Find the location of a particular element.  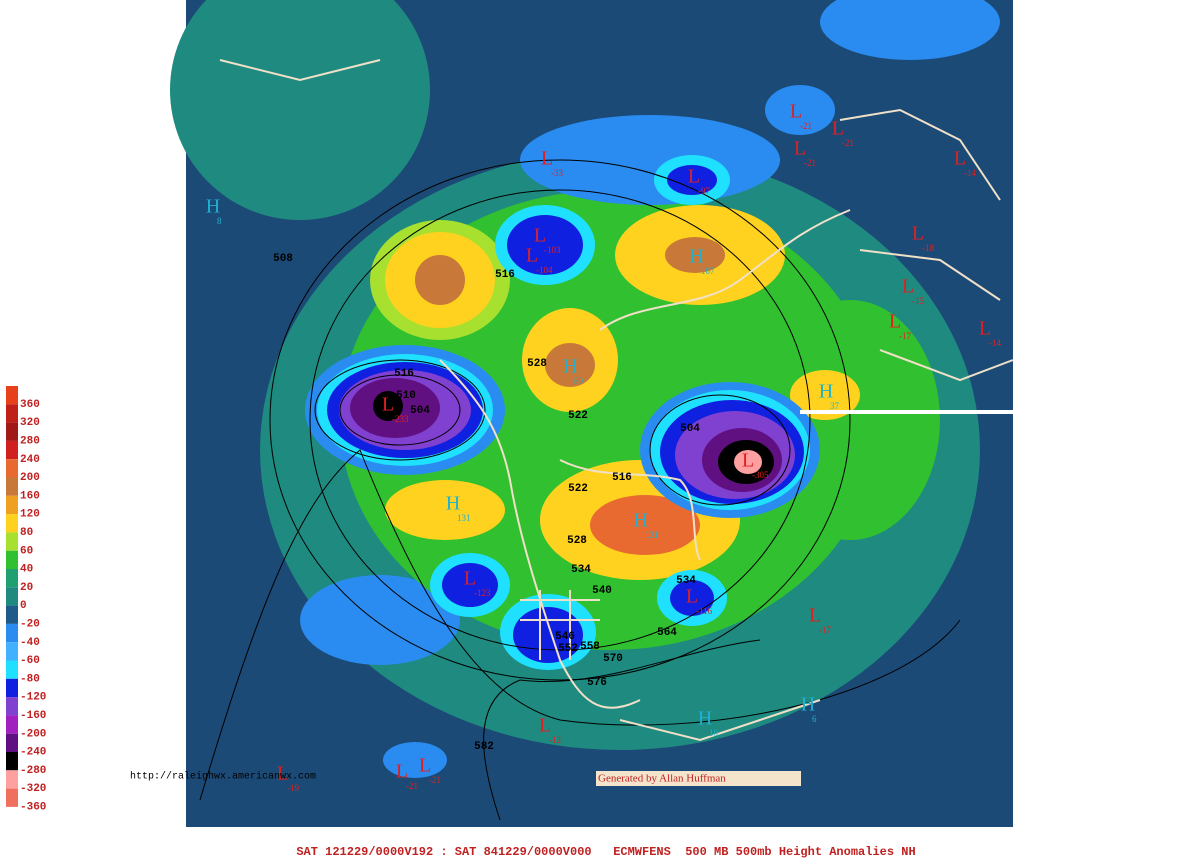

pressure-value: -233 is located at coordinates (400, 419).